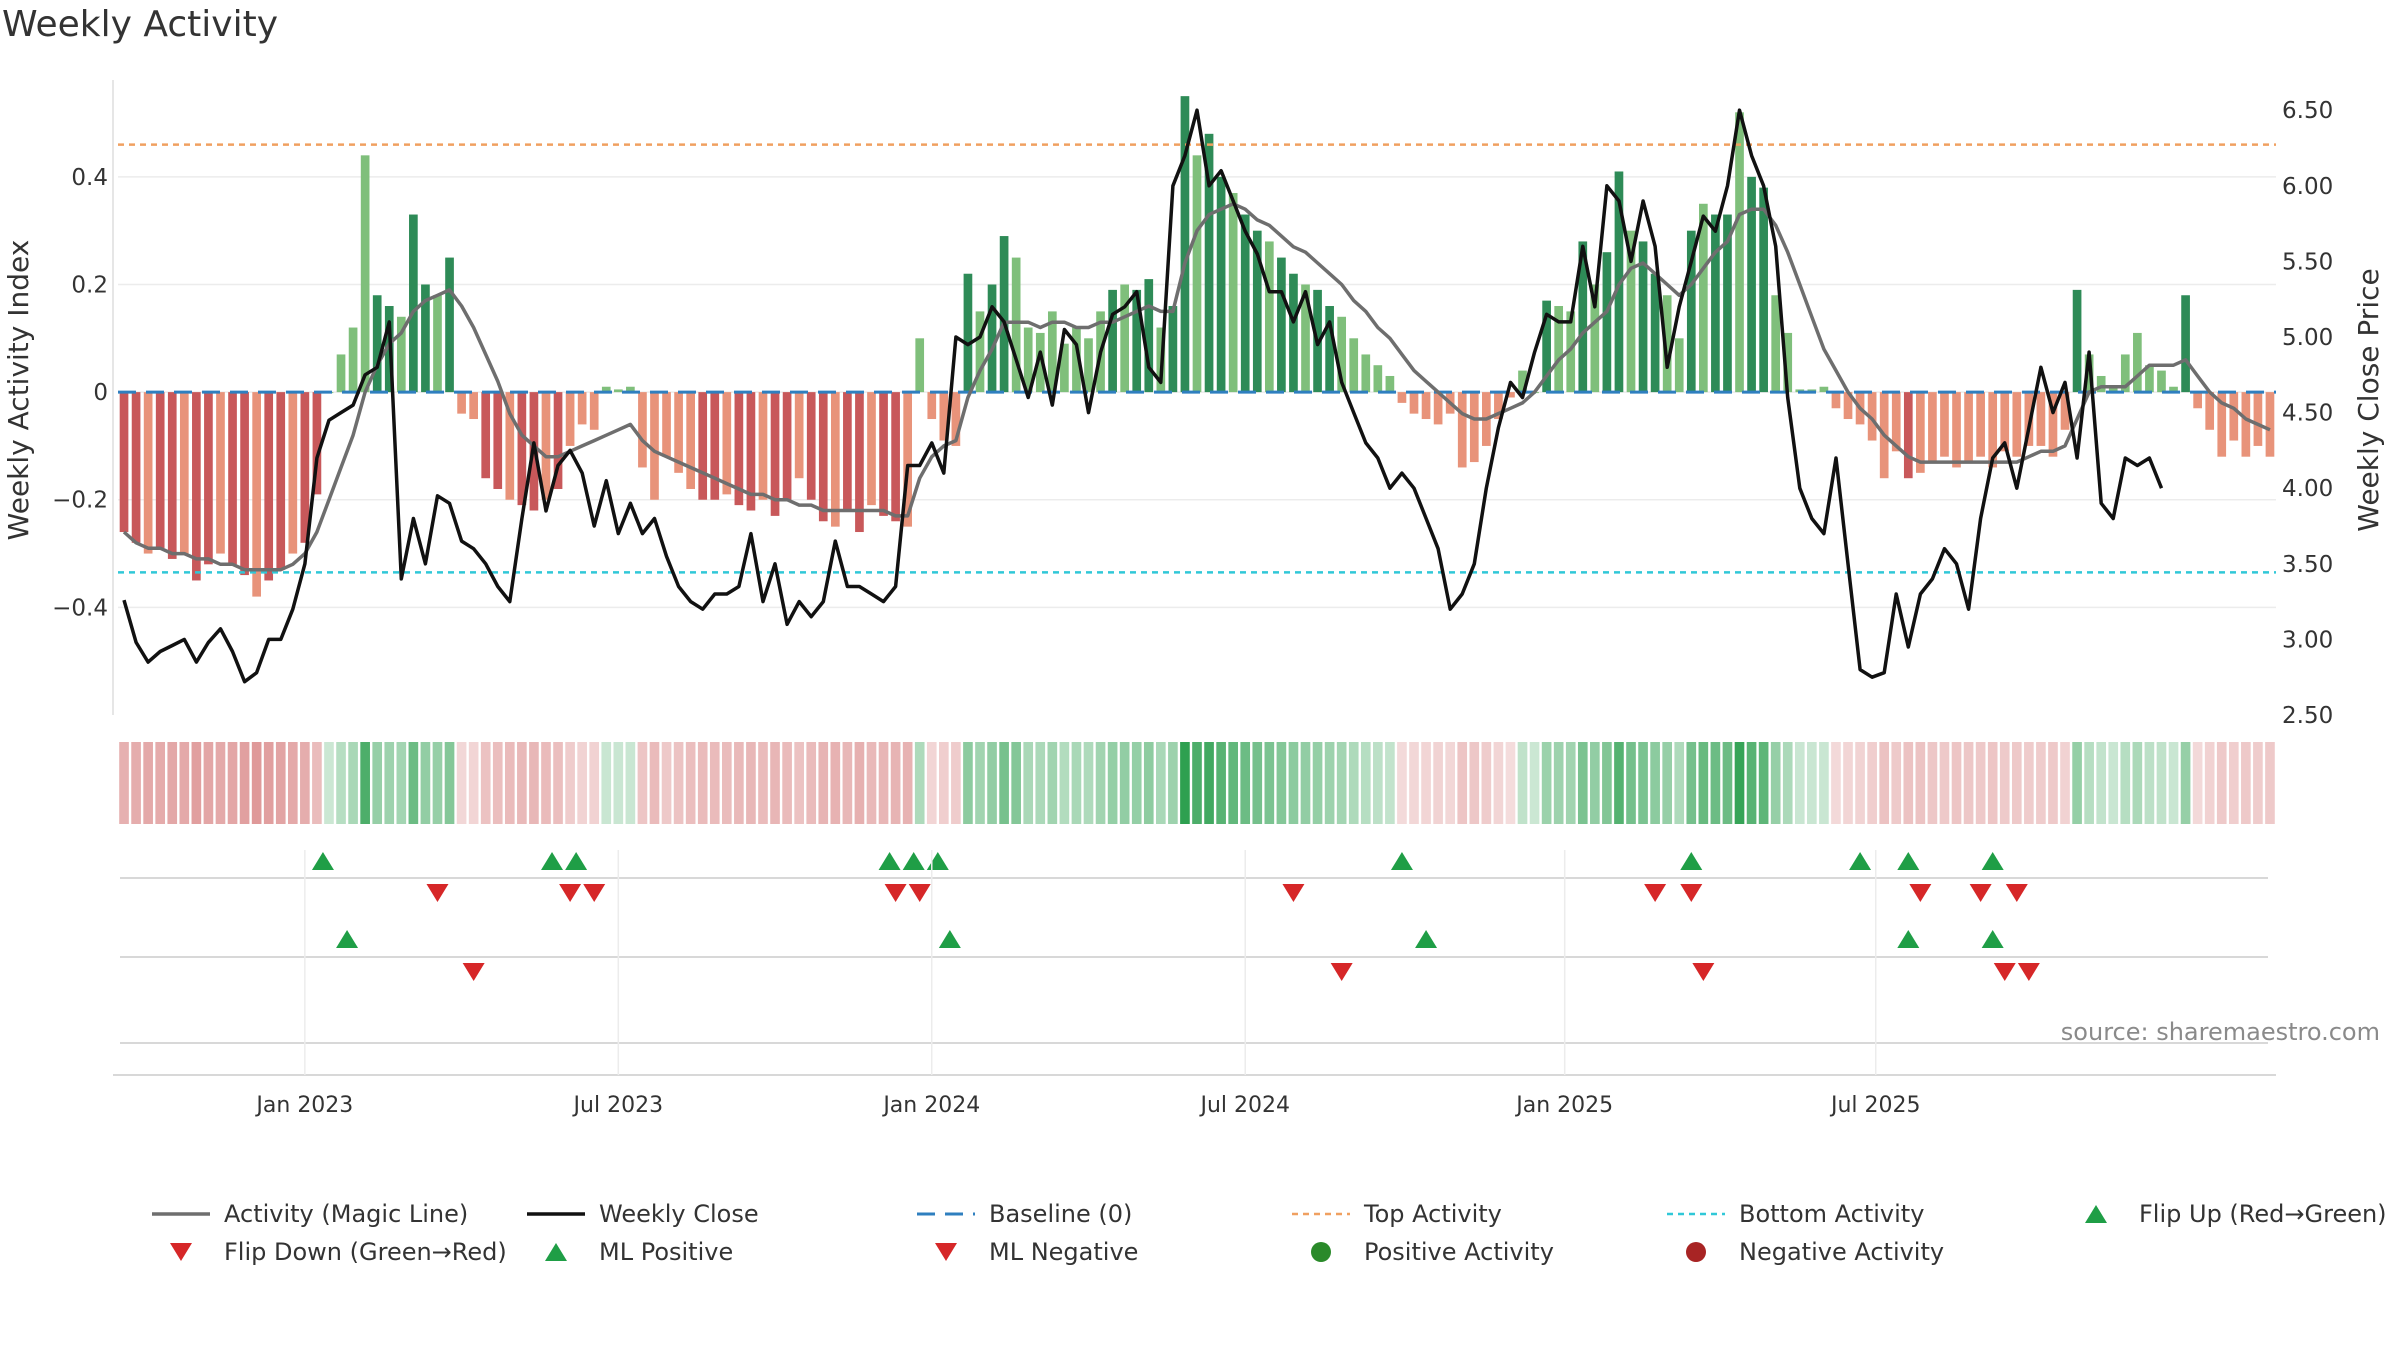 The image size is (2400, 1350). Describe the element at coordinates (2307, 338) in the screenshot. I see `y-right-tick-label: 5.00` at that location.